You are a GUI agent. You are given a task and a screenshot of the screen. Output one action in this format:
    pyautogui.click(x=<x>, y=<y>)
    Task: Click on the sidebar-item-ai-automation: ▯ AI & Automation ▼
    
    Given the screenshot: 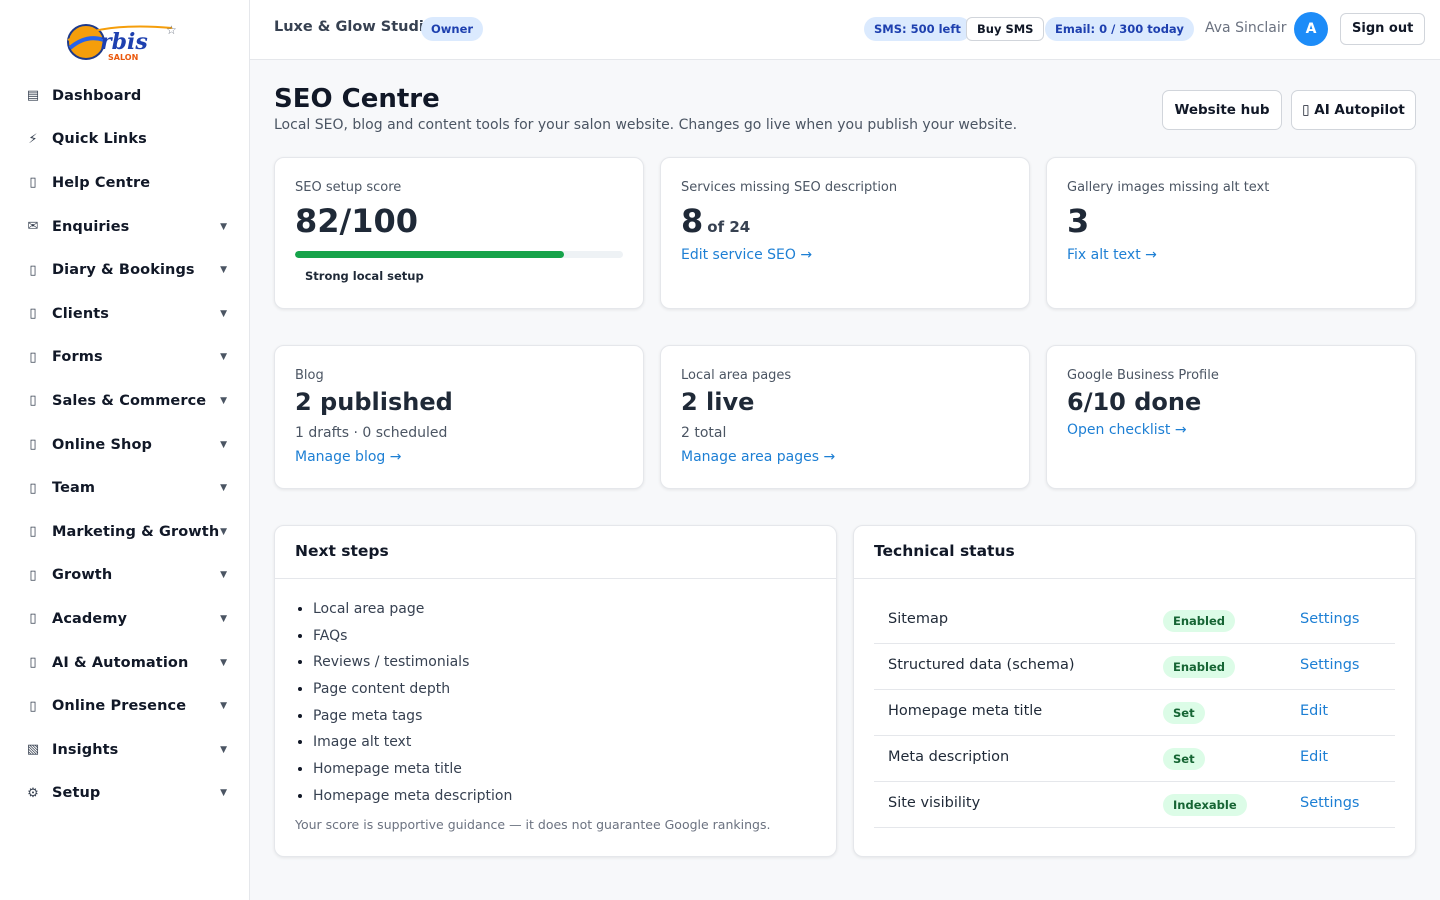 What is the action you would take?
    pyautogui.click(x=124, y=663)
    